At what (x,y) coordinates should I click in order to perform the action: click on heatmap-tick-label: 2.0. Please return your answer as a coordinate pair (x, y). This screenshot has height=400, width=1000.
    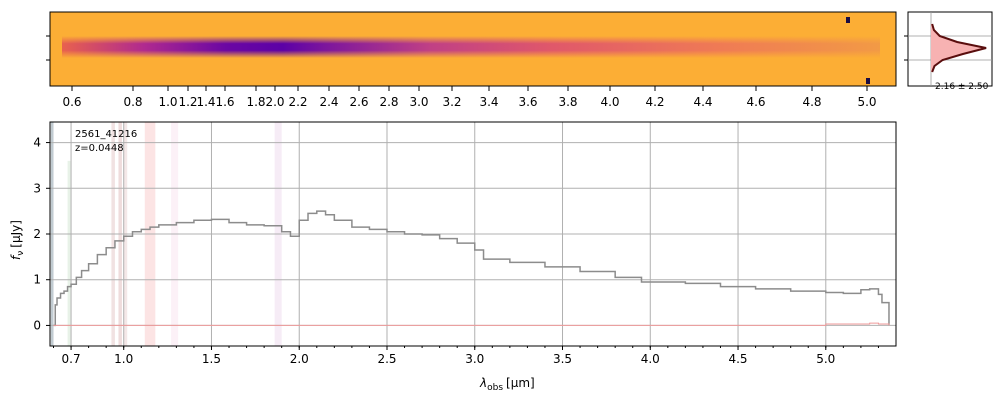
    Looking at the image, I should click on (274, 102).